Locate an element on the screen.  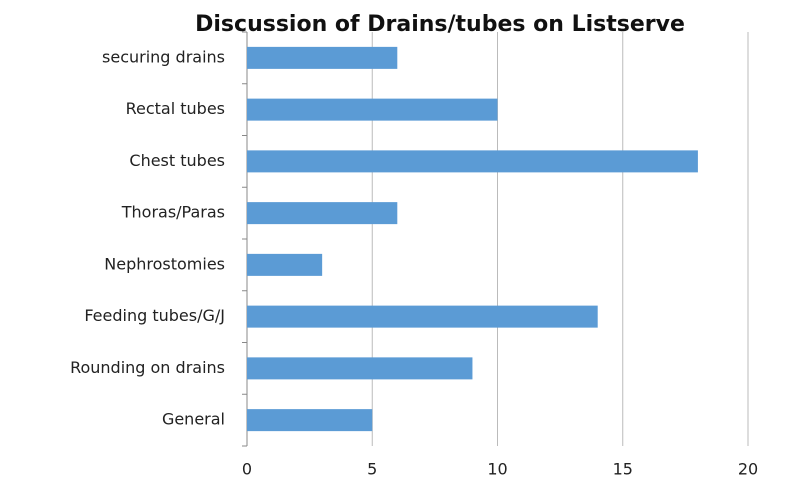
y-tick-label: Chest tubes is located at coordinates (177, 160).